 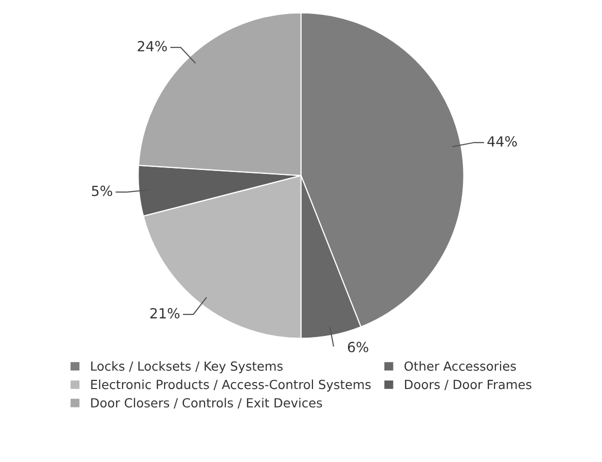 What do you see at coordinates (165, 313) in the screenshot?
I see `data-label: 21%` at bounding box center [165, 313].